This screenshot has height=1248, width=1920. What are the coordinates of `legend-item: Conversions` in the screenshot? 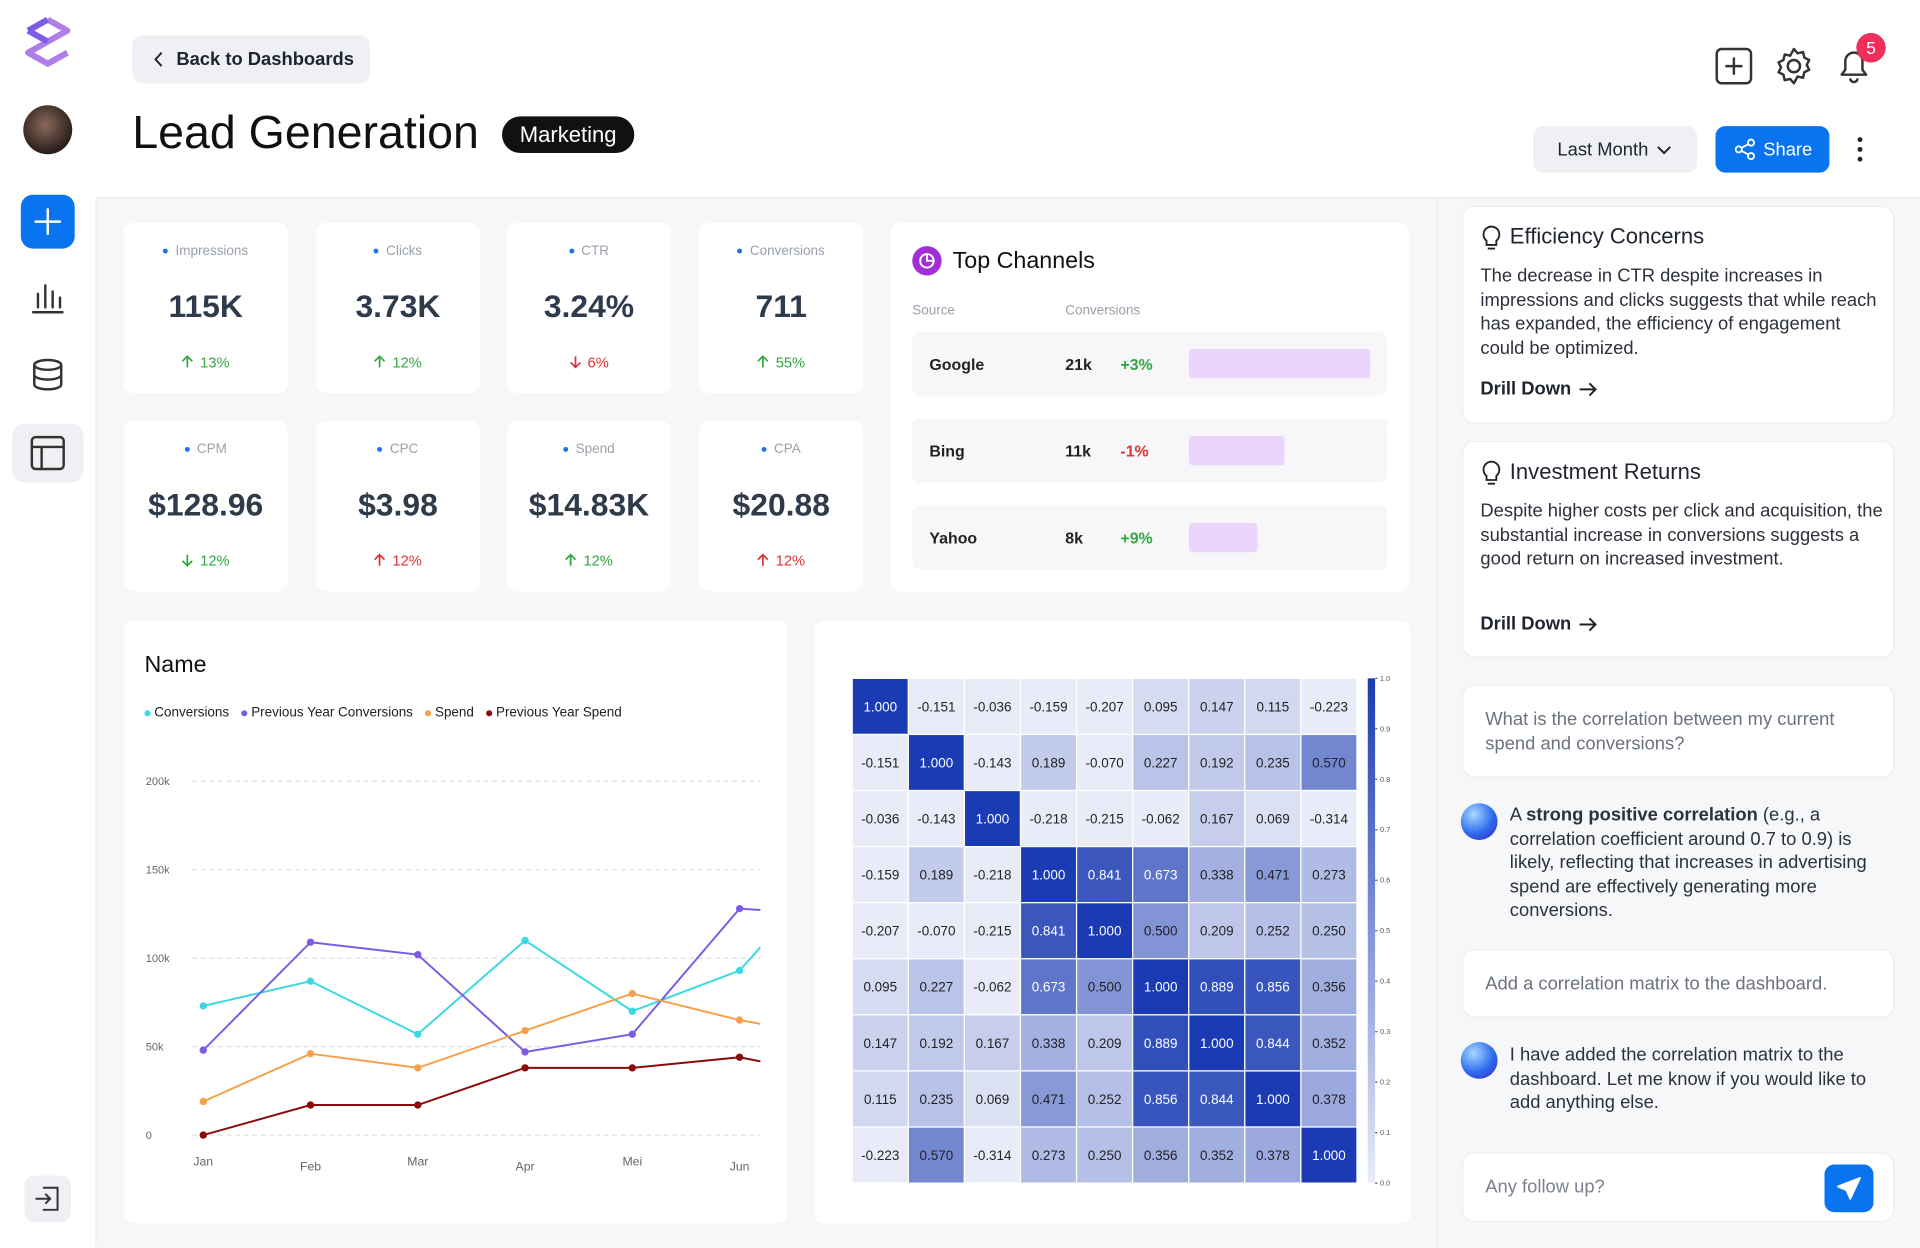 It's located at (186, 712).